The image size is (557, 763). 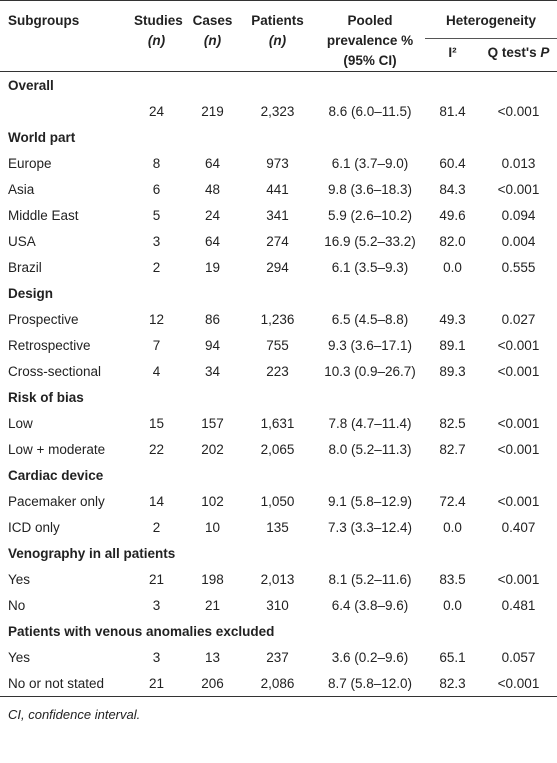 I want to click on cell: 8.6 (6.0–11.5), so click(x=370, y=111).